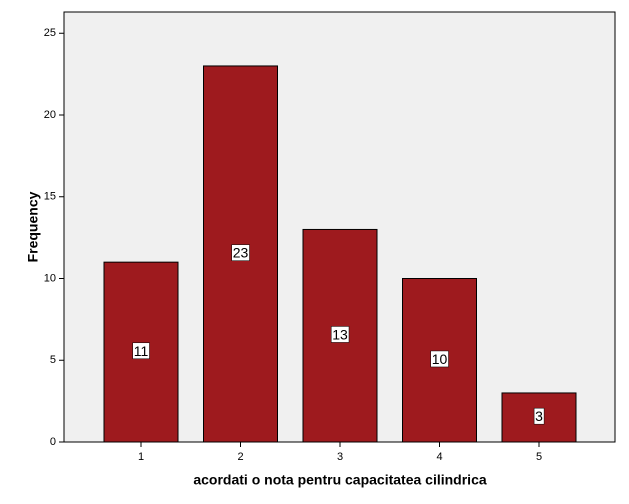  I want to click on x-tick-label: 5, so click(539, 457).